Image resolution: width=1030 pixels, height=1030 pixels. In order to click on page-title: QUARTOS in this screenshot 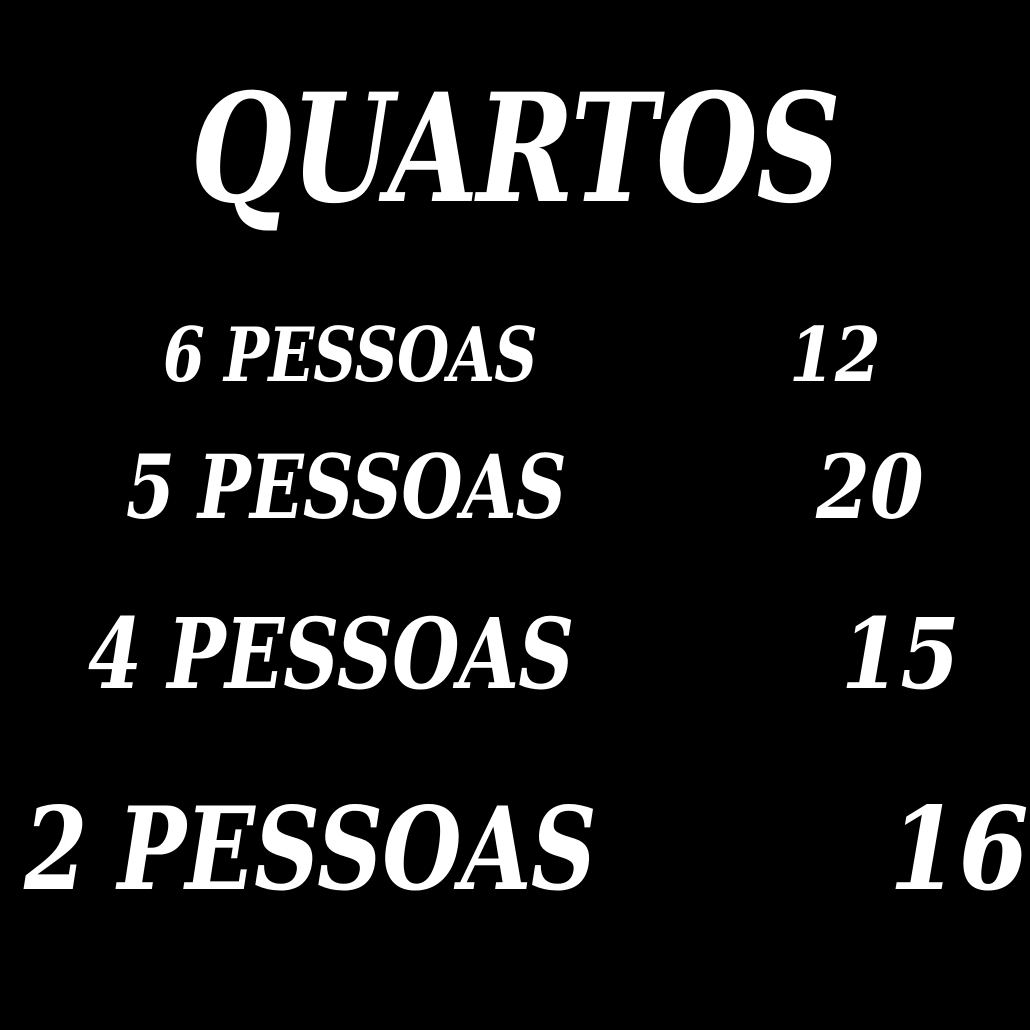, I will do `click(515, 149)`.